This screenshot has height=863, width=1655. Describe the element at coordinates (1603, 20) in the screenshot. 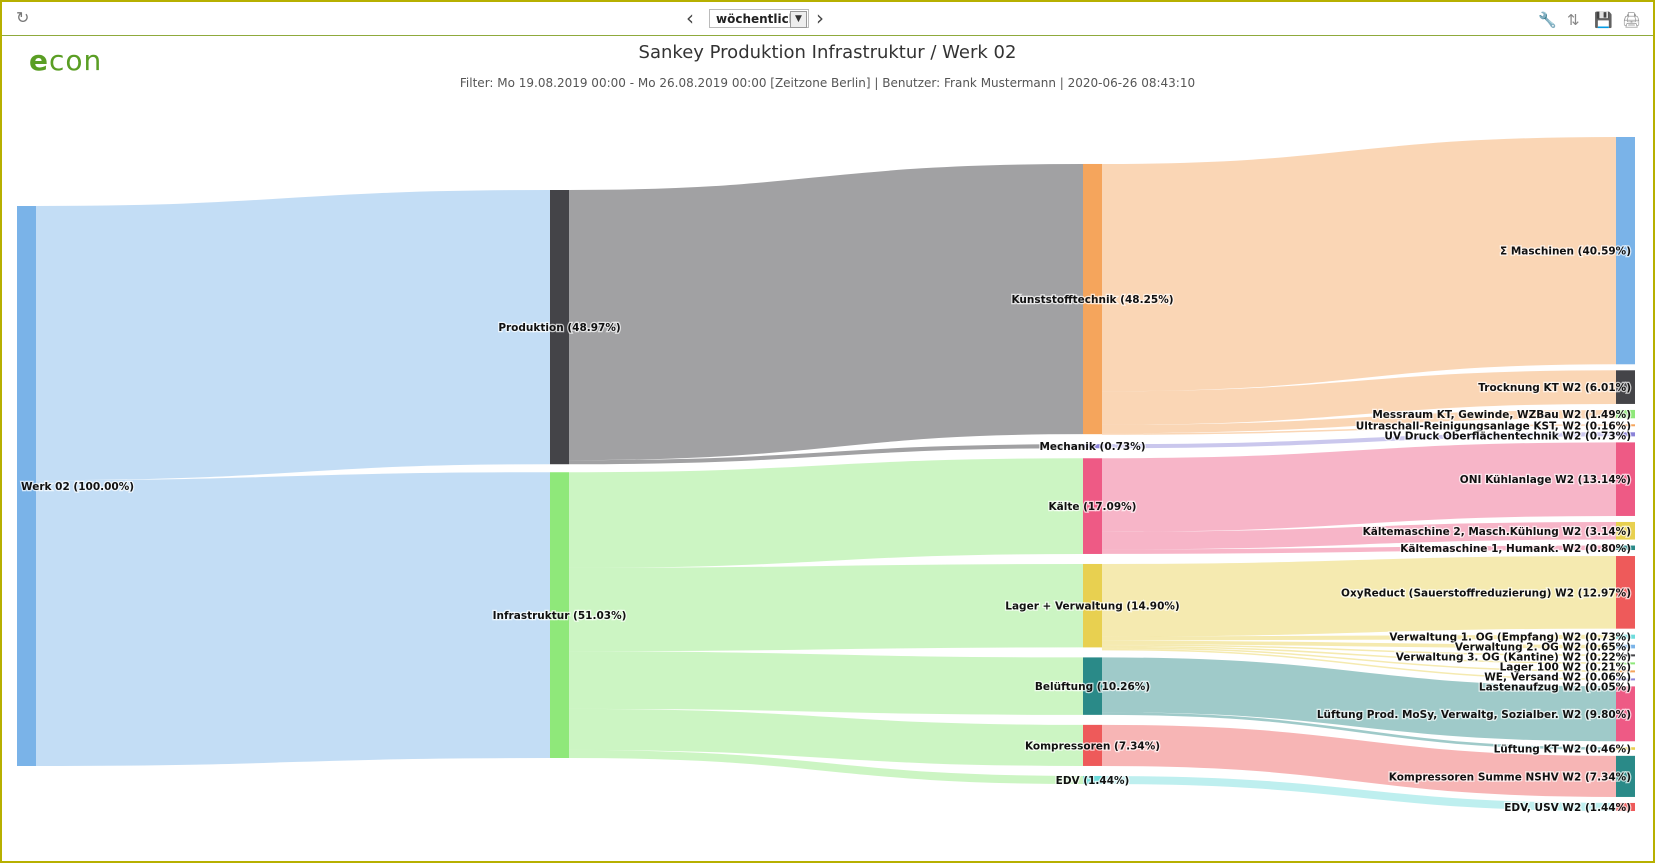

I see `save-icon: 💾` at that location.